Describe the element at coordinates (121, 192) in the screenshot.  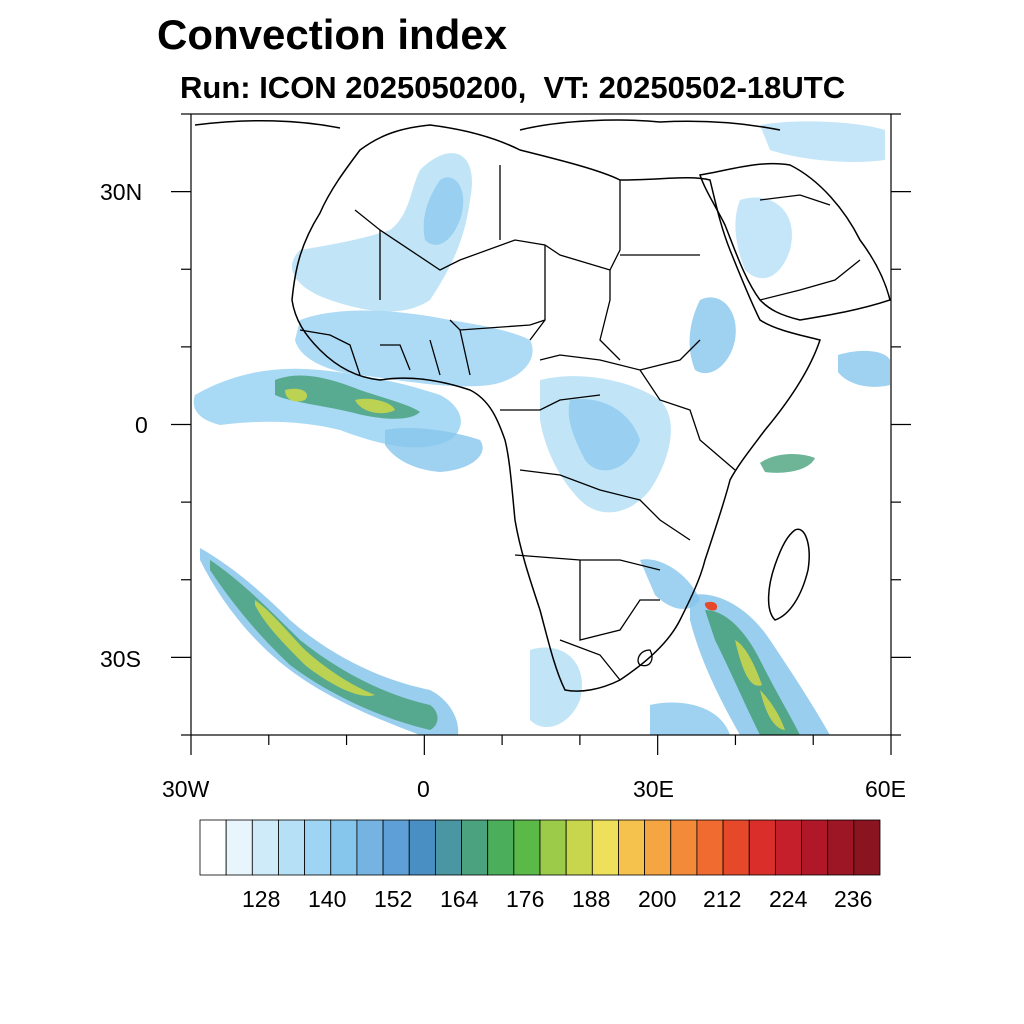
I see `lat-label-30n: 30N` at that location.